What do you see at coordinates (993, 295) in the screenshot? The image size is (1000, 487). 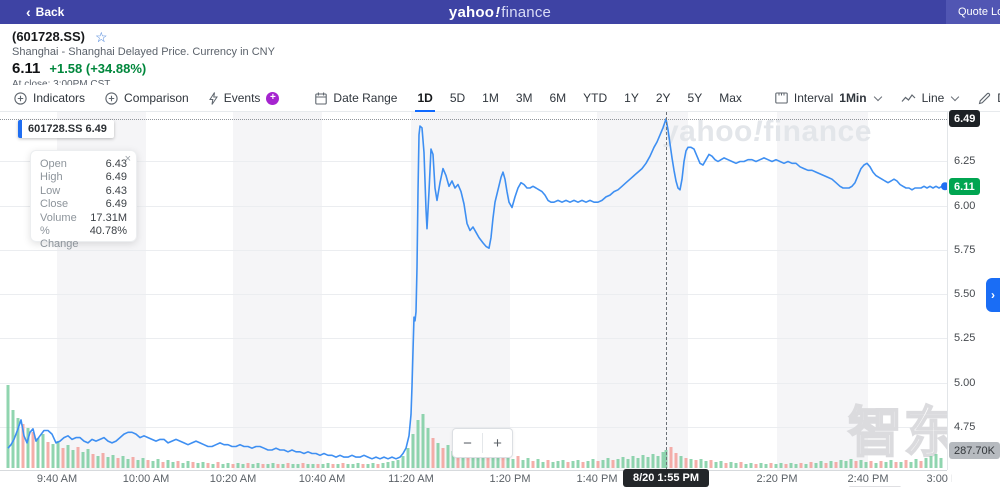 I see `scroll-right-button: ›` at bounding box center [993, 295].